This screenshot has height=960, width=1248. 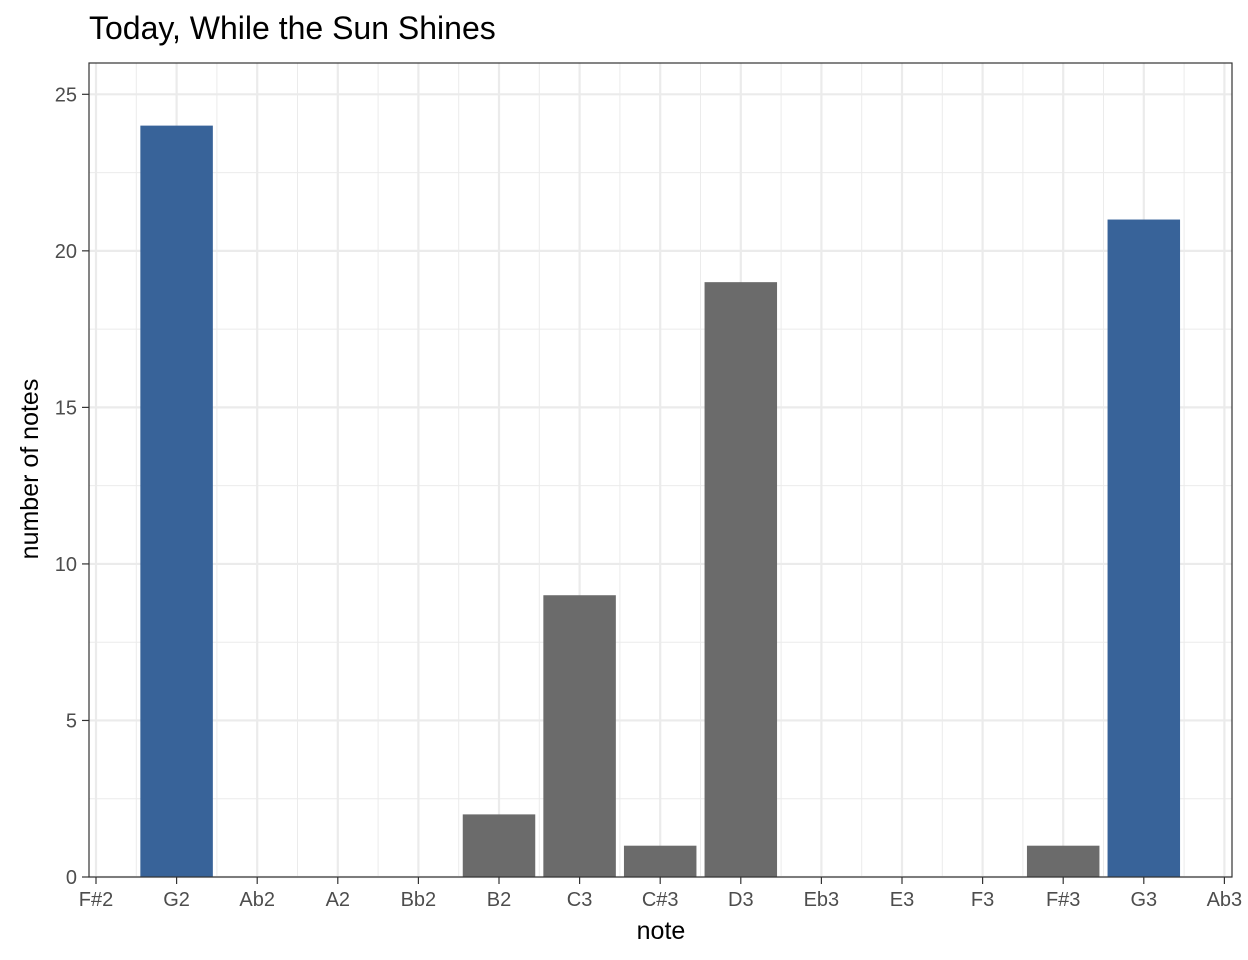 I want to click on bar-csharp3, so click(x=660, y=861).